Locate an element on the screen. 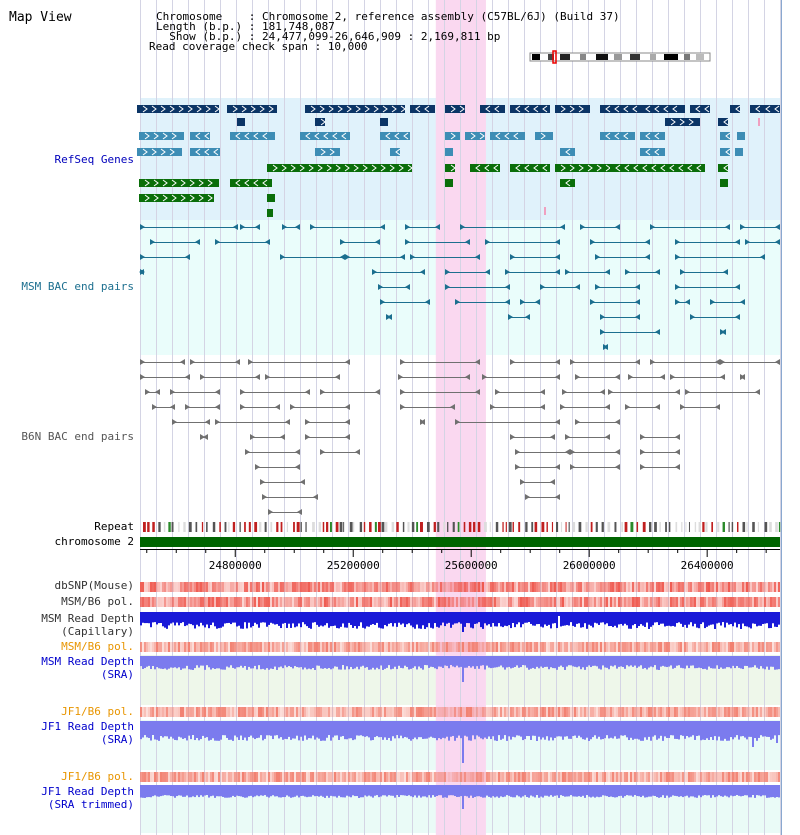  msm-bac-label: MSM BAC end pairs is located at coordinates (77, 286).